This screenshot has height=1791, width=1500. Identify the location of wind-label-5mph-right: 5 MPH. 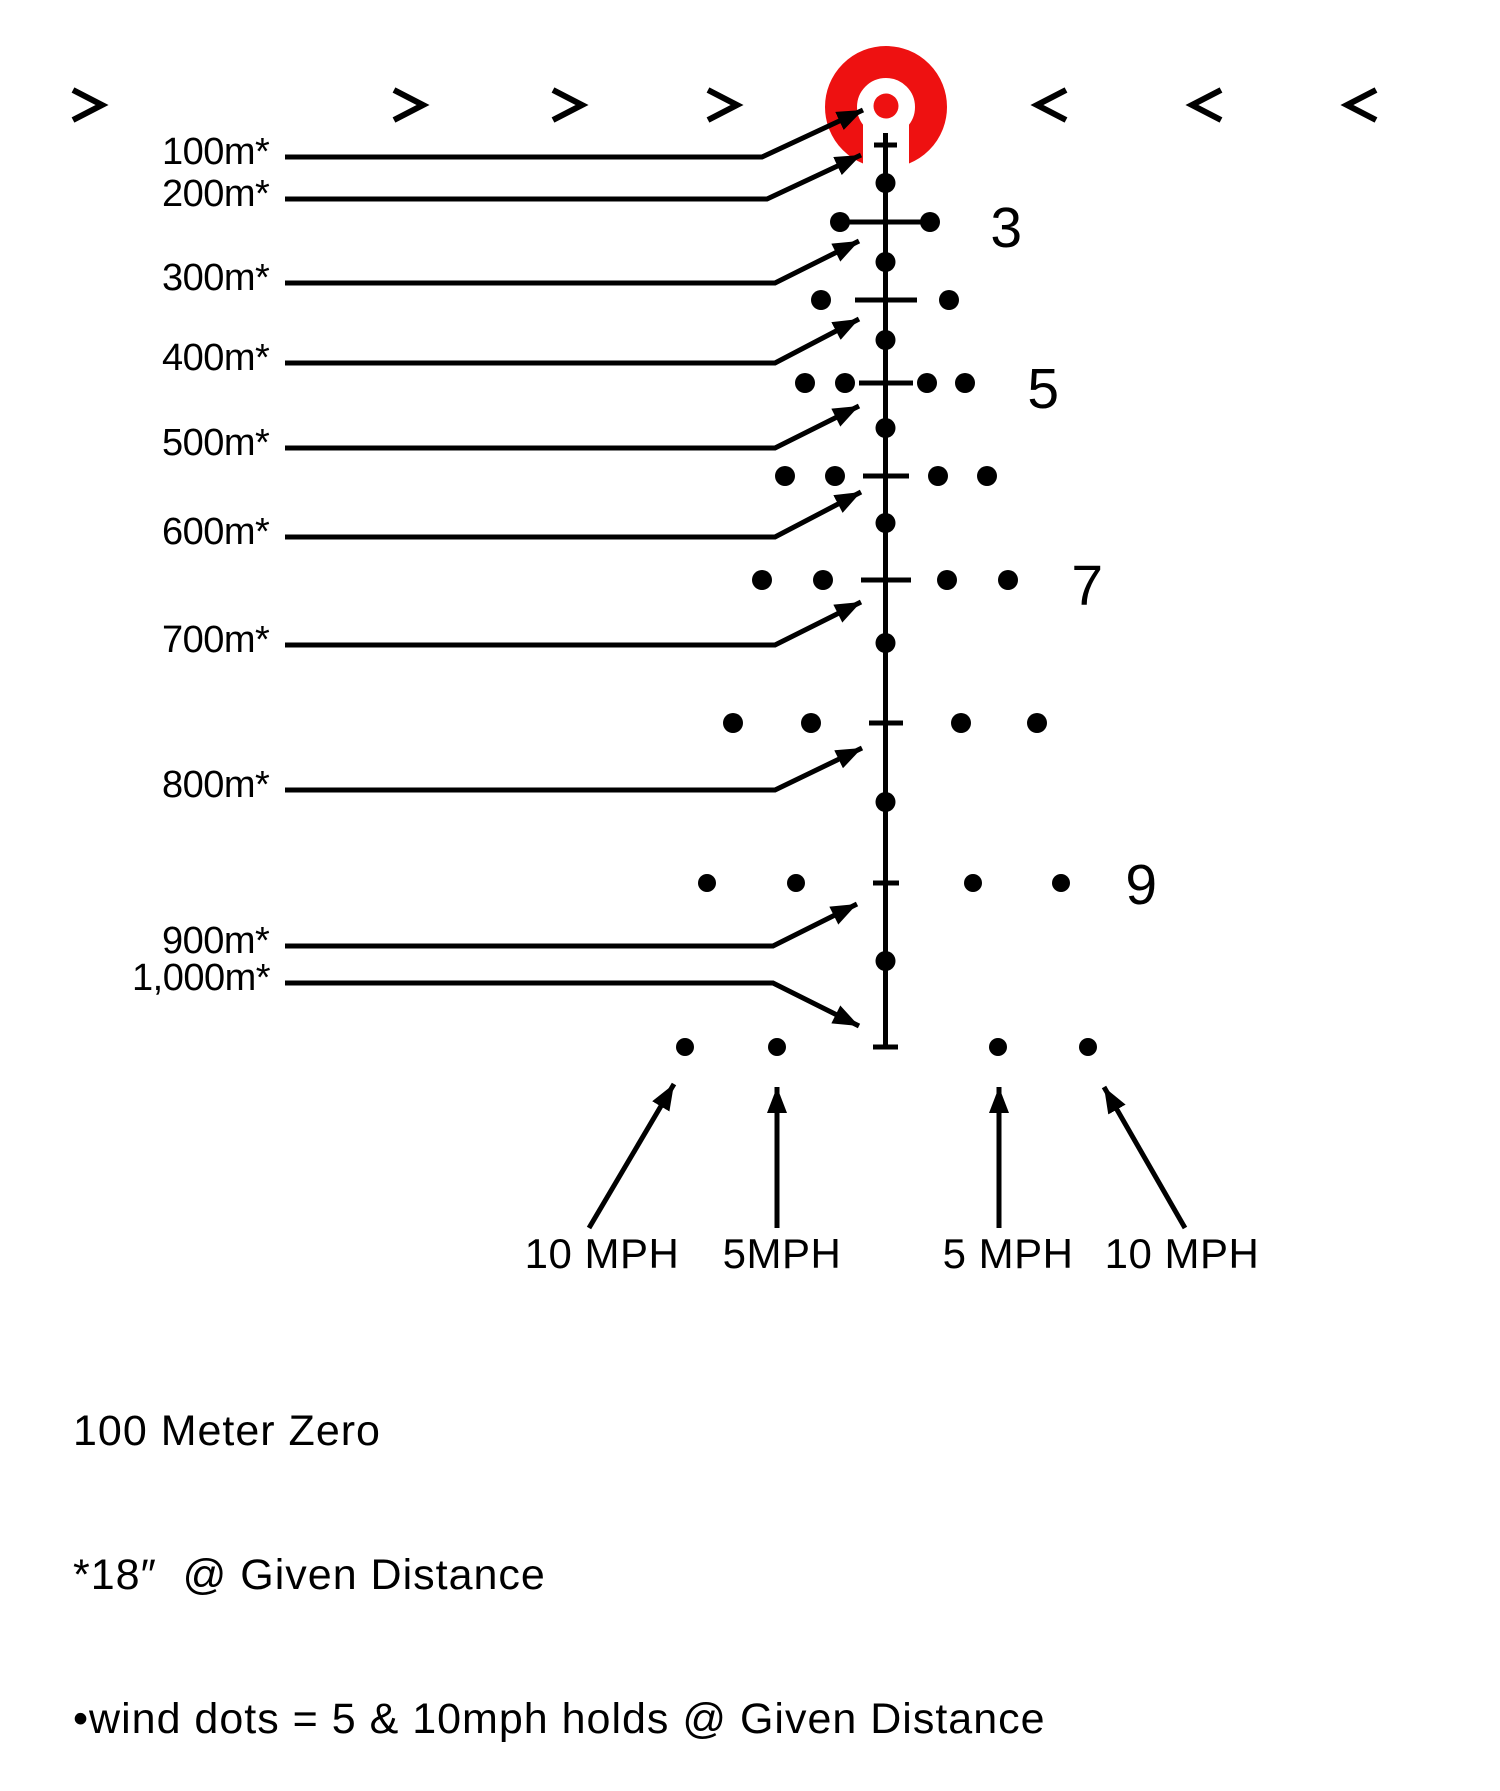
(1008, 1253).